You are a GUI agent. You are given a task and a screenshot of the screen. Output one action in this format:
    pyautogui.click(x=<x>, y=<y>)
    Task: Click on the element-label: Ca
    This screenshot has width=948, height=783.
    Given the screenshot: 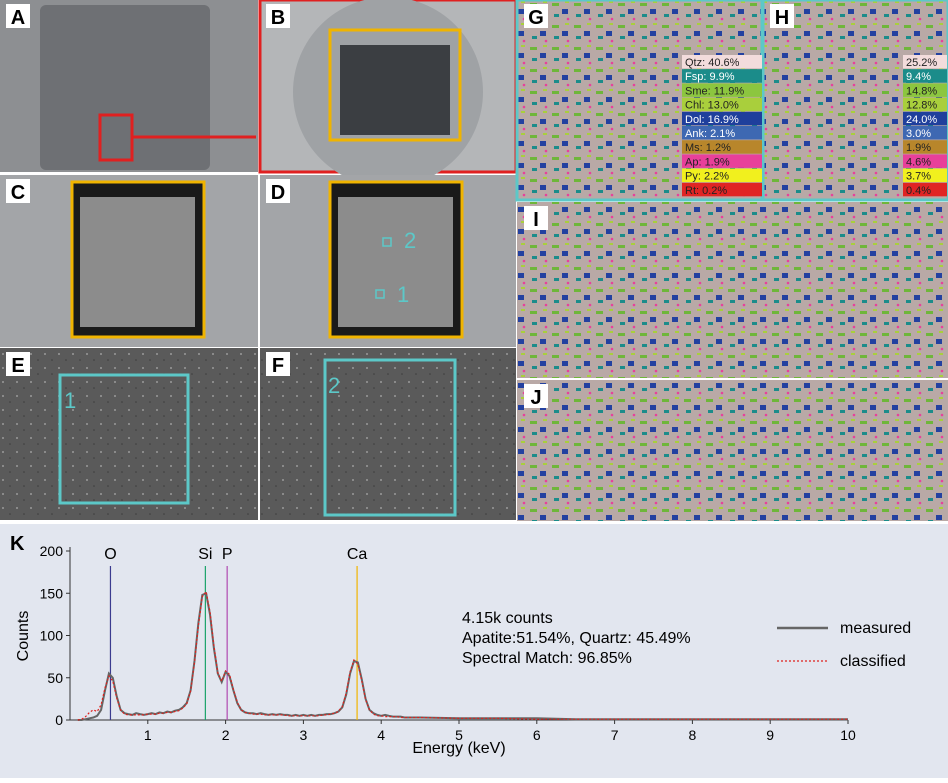 What is the action you would take?
    pyautogui.click(x=357, y=554)
    